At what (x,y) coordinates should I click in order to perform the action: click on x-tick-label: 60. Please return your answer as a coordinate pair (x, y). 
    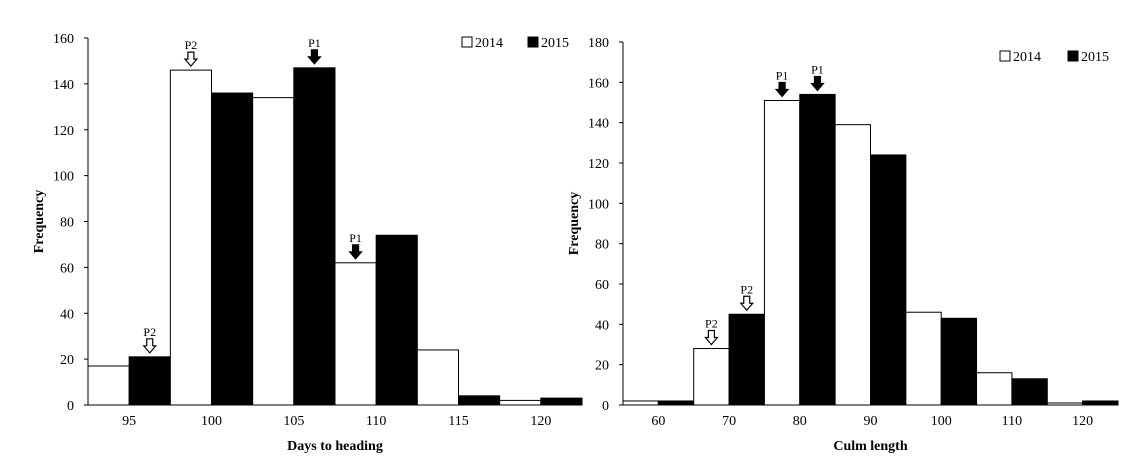
    Looking at the image, I should click on (658, 421).